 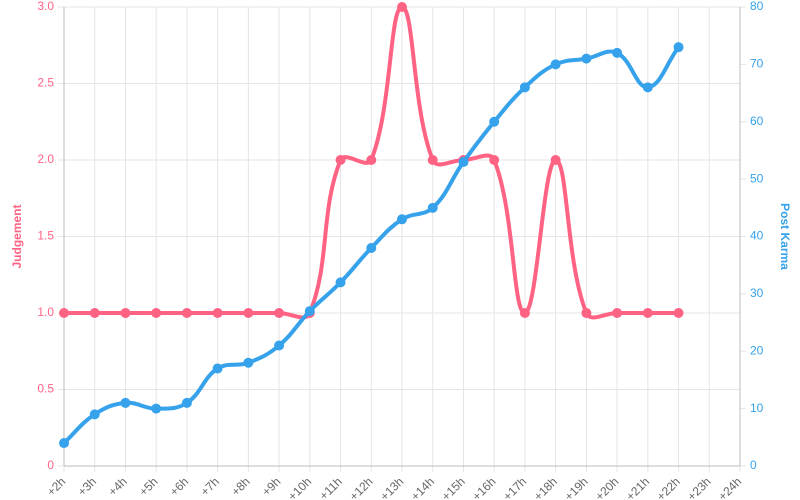 I want to click on y-tick-label: 0.5, so click(x=45, y=389).